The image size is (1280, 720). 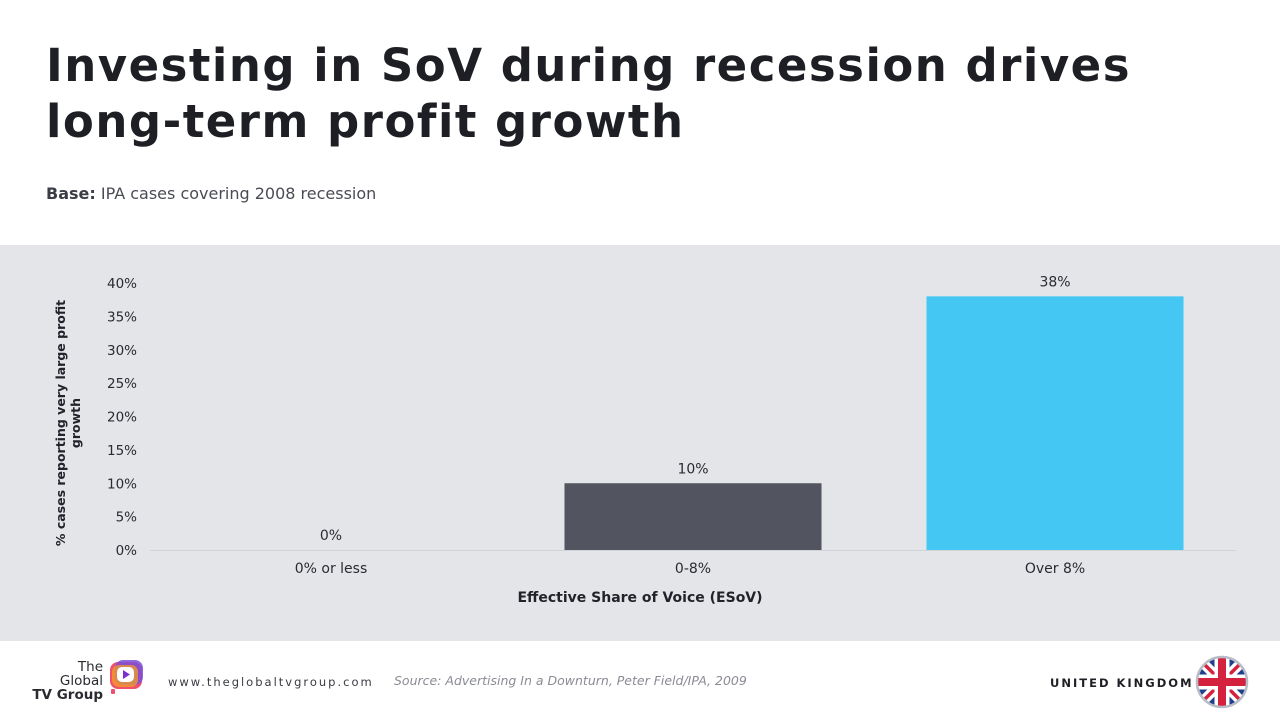 I want to click on x-tick-label: 0% or less, so click(x=331, y=569).